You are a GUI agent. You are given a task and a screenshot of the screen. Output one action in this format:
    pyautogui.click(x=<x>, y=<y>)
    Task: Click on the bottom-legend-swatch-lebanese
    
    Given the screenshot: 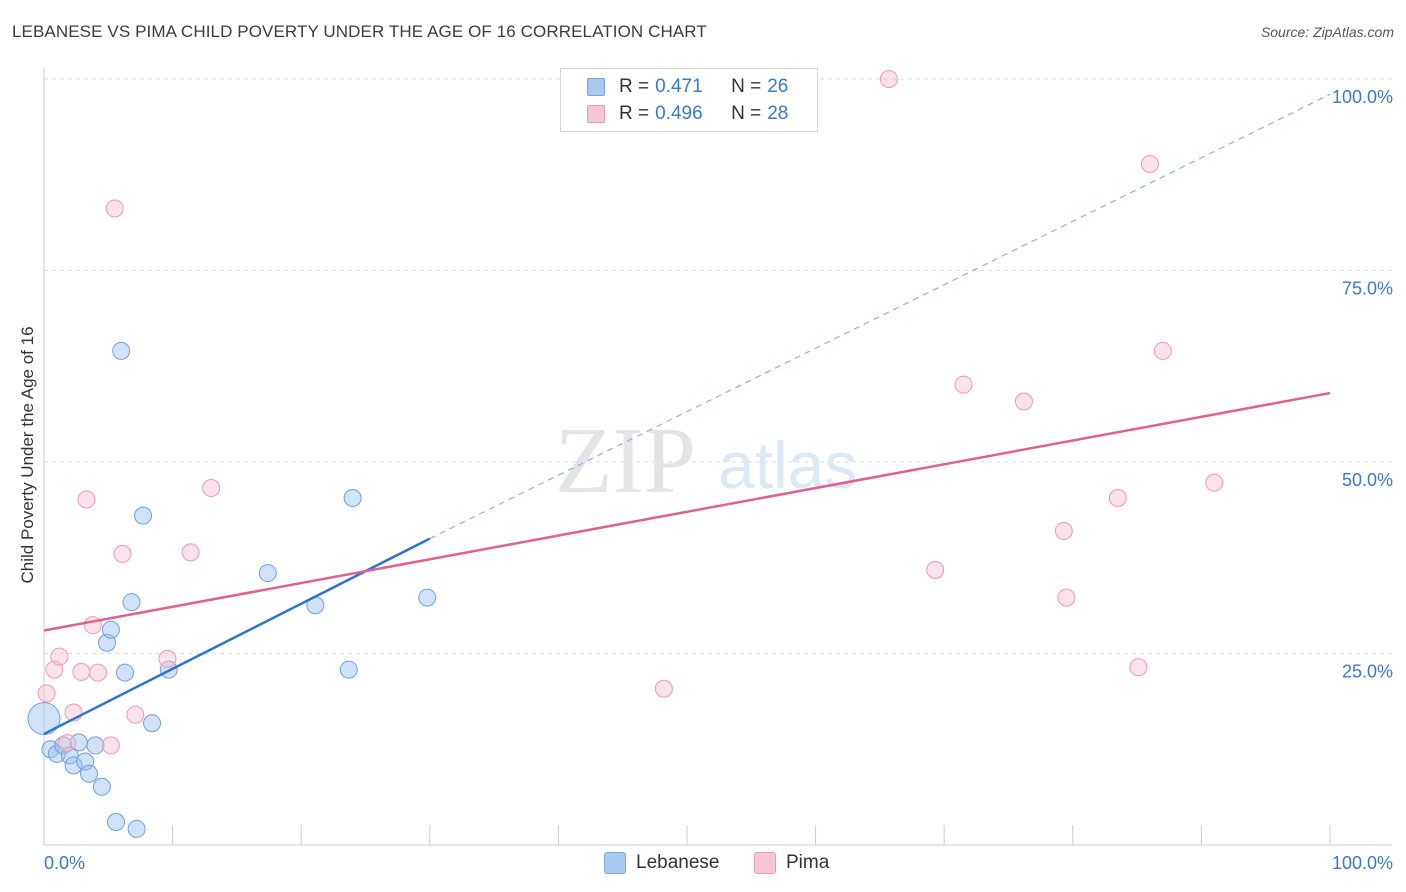 What is the action you would take?
    pyautogui.click(x=615, y=863)
    